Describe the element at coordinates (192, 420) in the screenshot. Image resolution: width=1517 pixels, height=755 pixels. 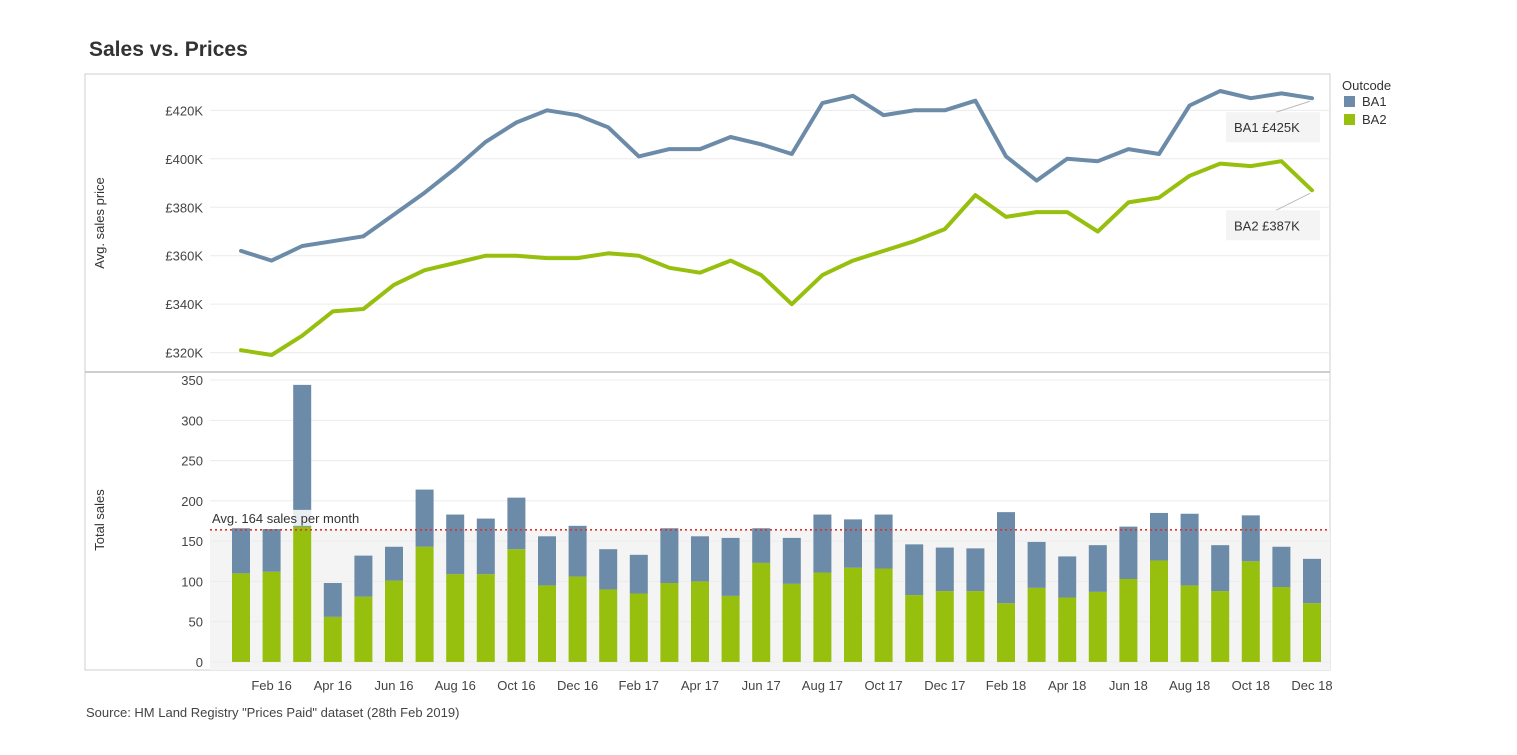
I see `sales-tick-label: 300` at that location.